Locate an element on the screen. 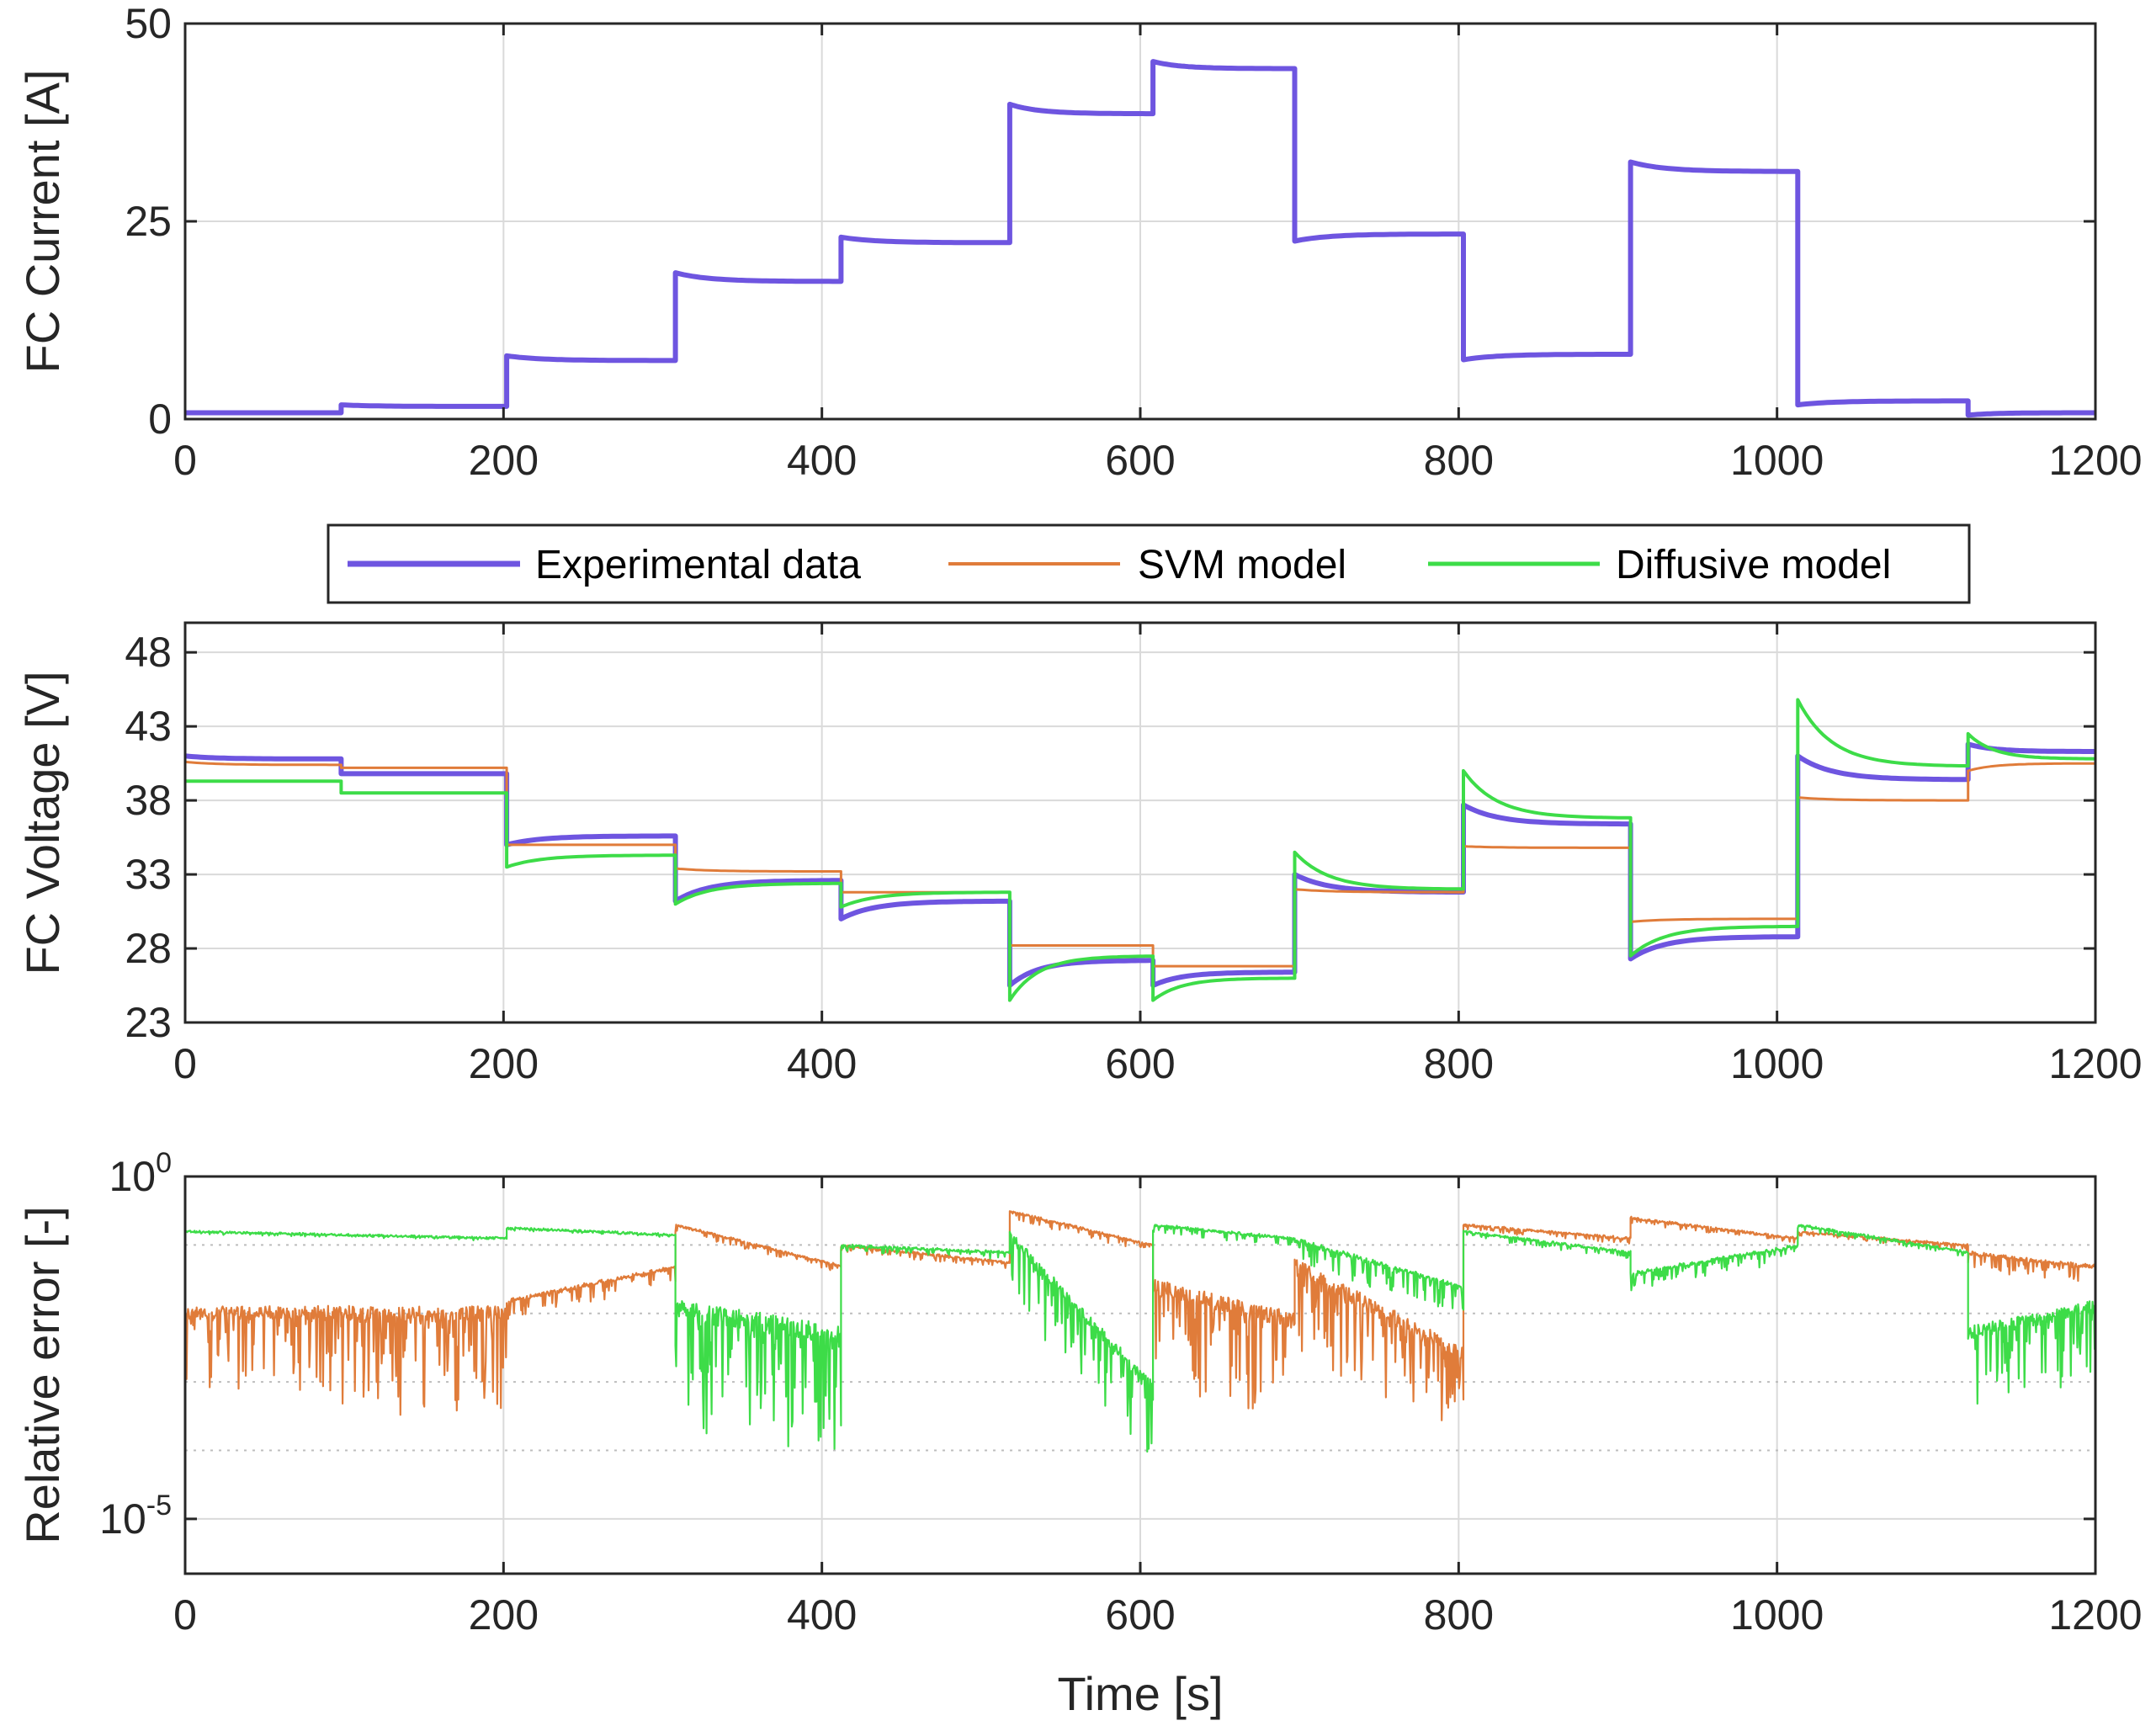 The height and width of the screenshot is (1726, 2156). voltage-ylabel: FC Voltage [V] is located at coordinates (42, 823).